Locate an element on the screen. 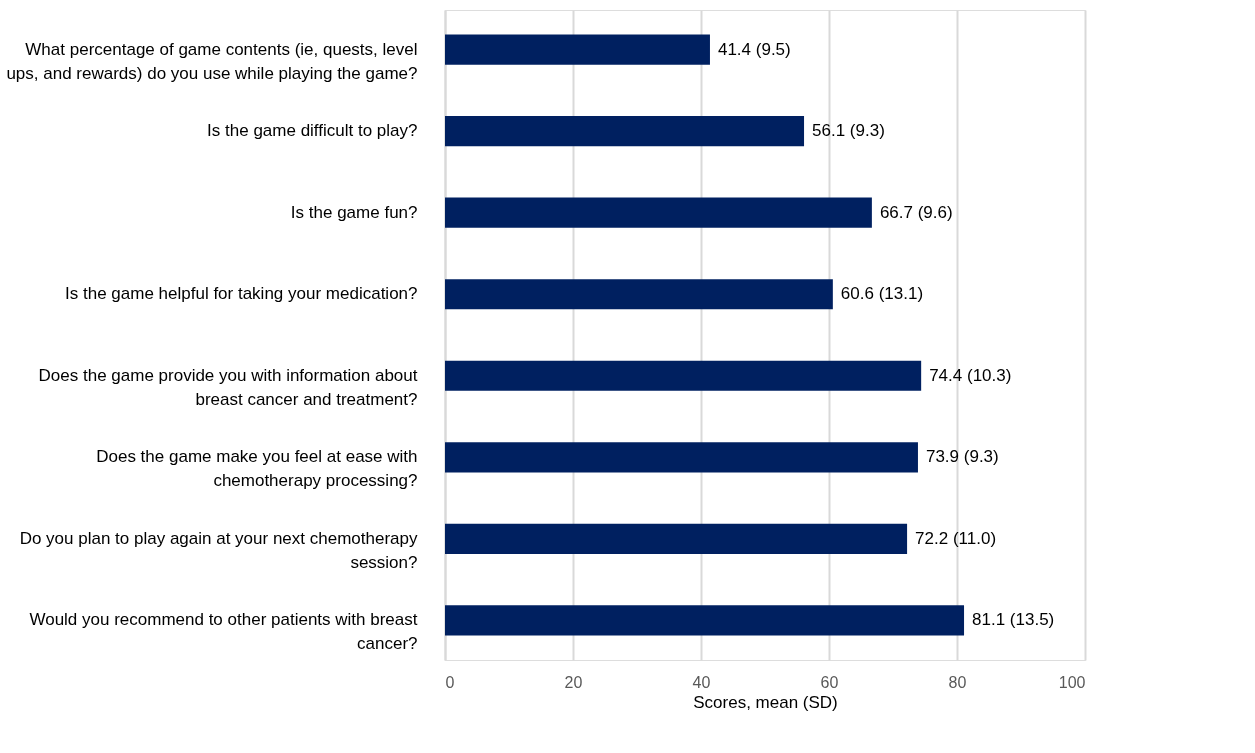 The height and width of the screenshot is (753, 1255). y-tick-label: Do you plan to play again at your next chemotherapy session? is located at coordinates (218, 550).